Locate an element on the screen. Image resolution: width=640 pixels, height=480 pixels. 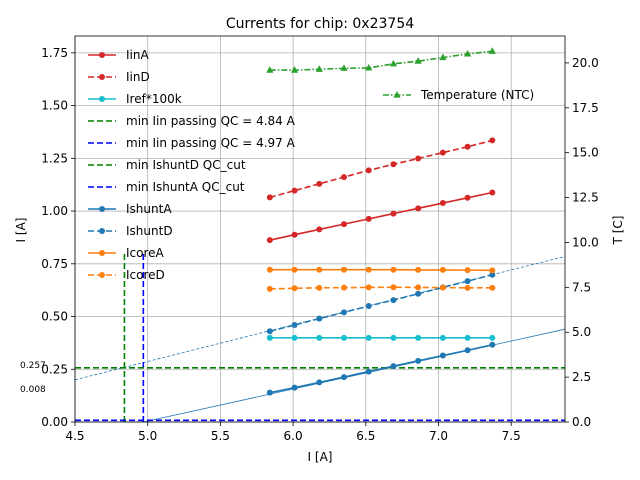
legend-label: min Iin passing QC = 4.97 A is located at coordinates (211, 143).